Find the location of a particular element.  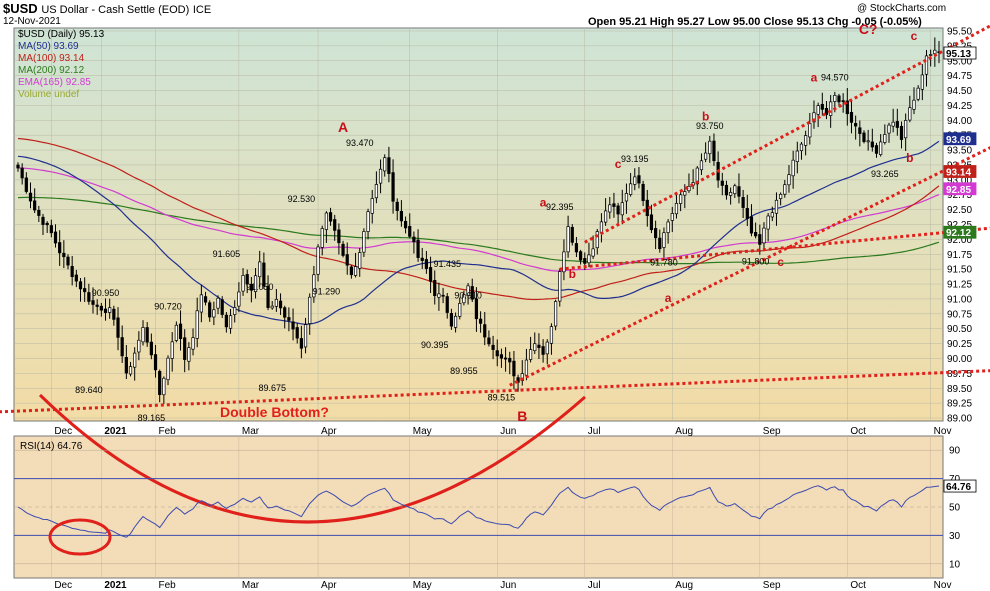

wave-label: C? is located at coordinates (868, 29).